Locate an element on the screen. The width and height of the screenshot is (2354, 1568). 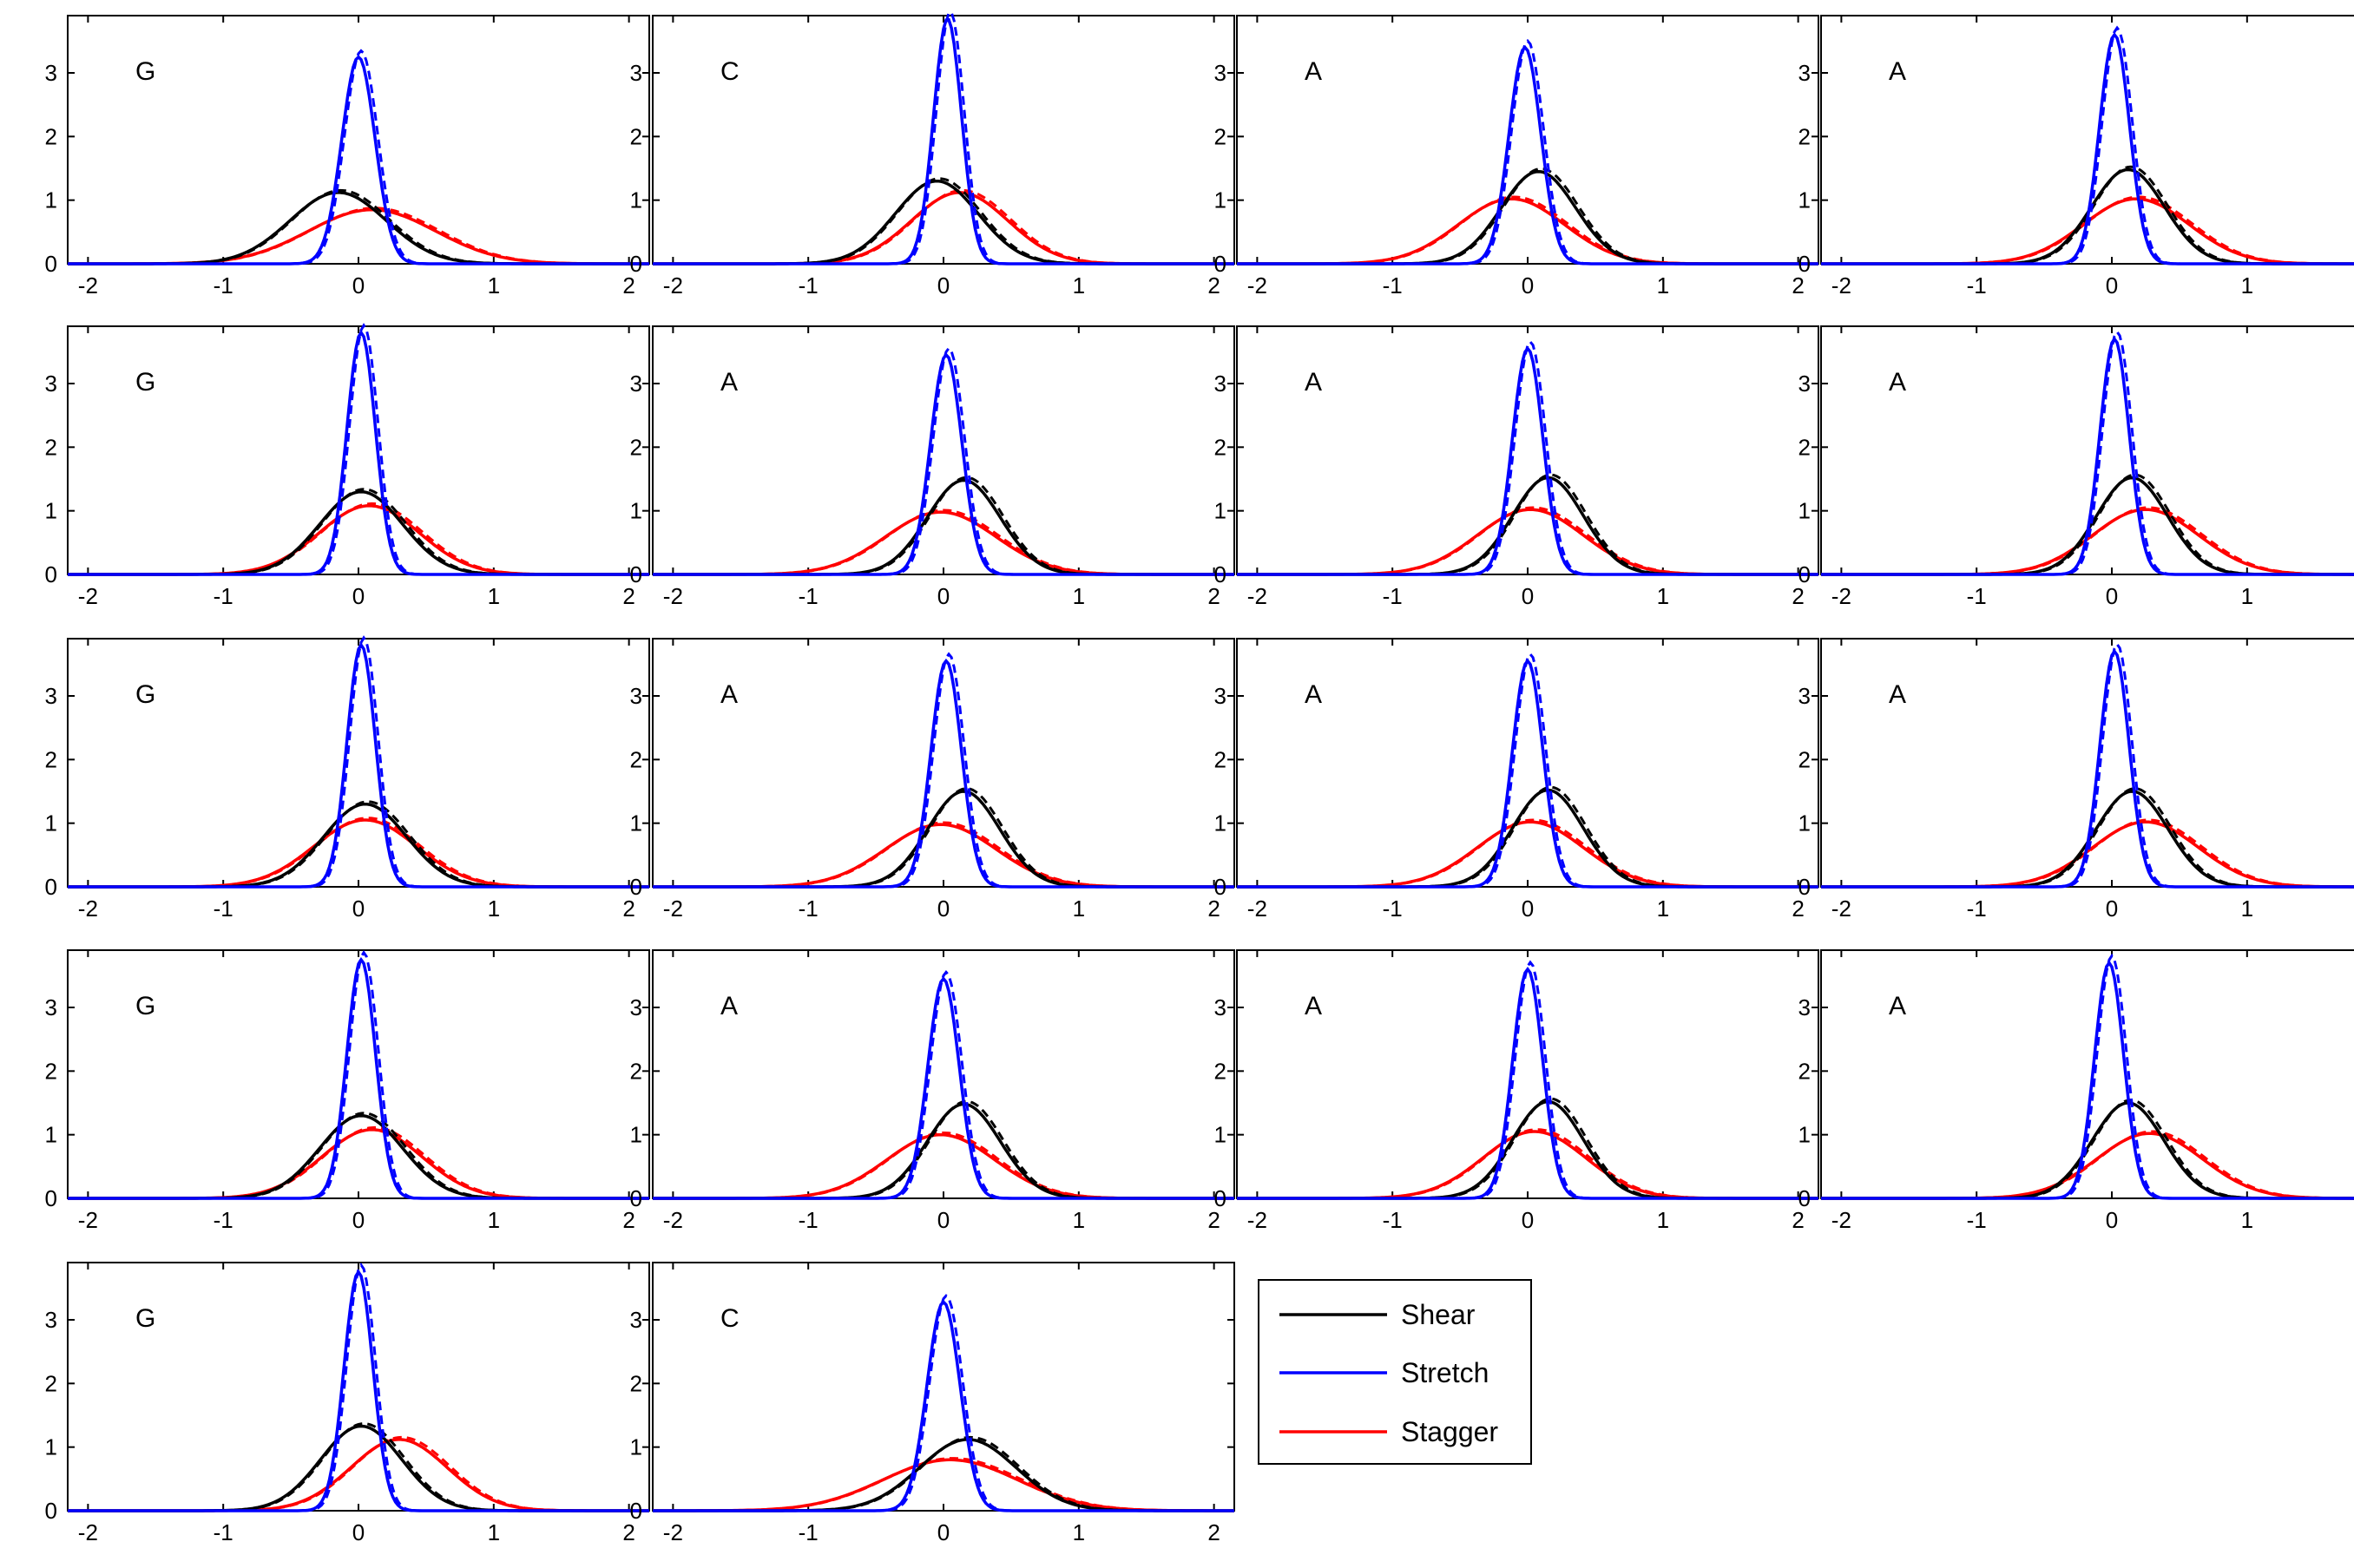
legend-label-shear: Shear is located at coordinates (1438, 1314).